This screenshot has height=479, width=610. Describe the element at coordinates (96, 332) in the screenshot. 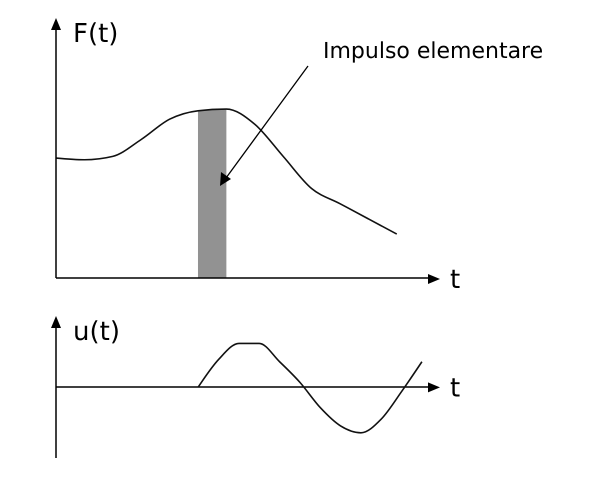

I see `y-axis-title: u(t)` at that location.